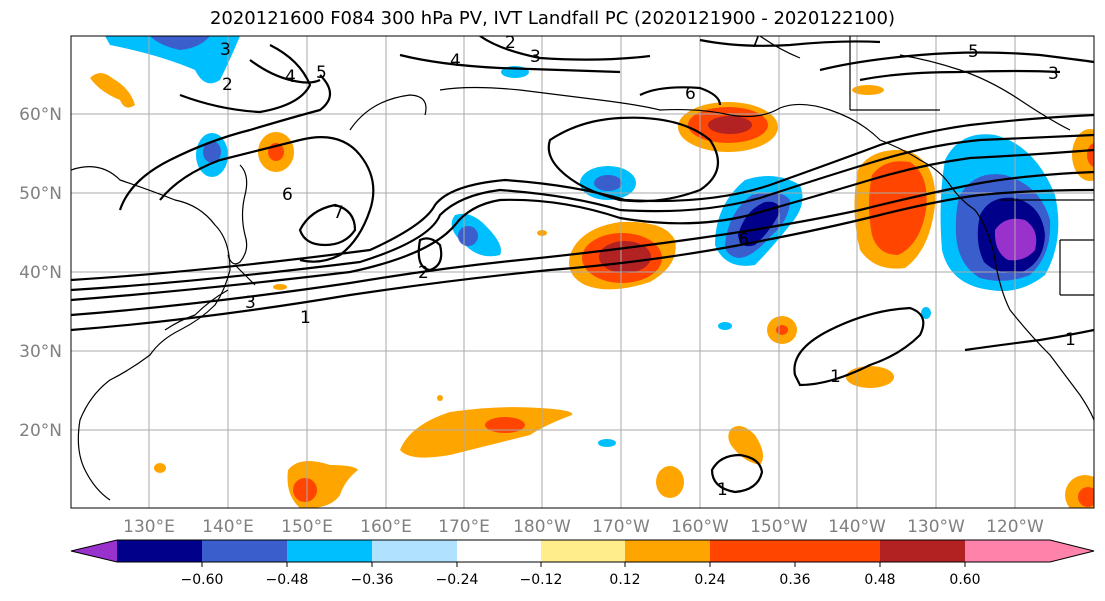 The image size is (1105, 601). What do you see at coordinates (936, 527) in the screenshot?
I see `lon-tick: 130°W` at bounding box center [936, 527].